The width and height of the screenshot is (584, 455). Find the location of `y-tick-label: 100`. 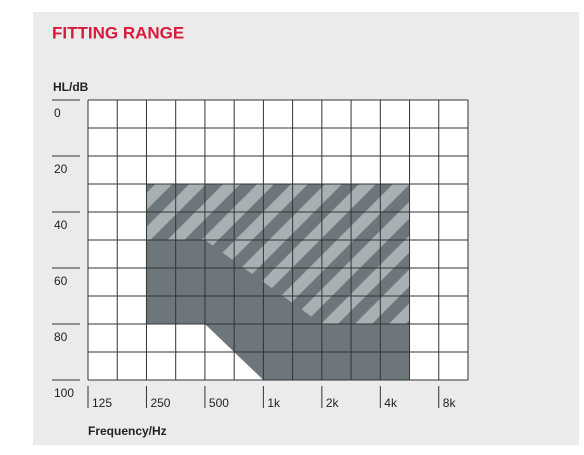

y-tick-label: 100 is located at coordinates (64, 393).